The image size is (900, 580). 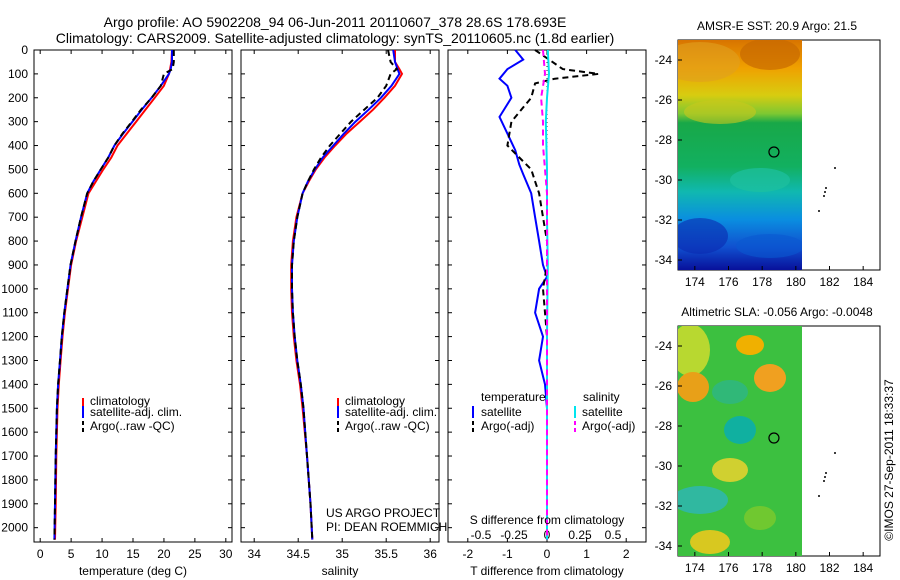 I want to click on lon-tick-label: 184, so click(x=863, y=568).